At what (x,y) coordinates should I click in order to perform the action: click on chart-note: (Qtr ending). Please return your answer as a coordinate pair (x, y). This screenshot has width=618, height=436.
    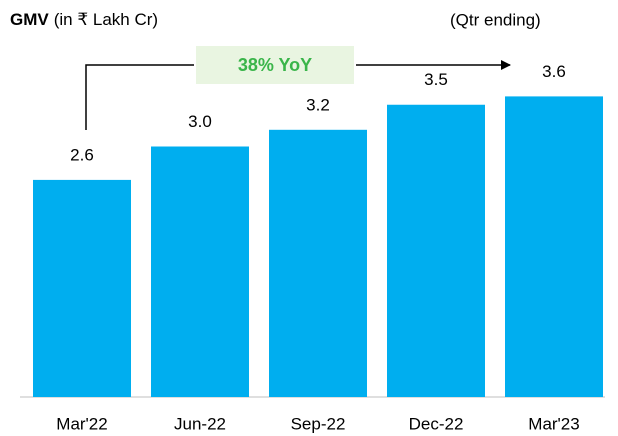
    Looking at the image, I should click on (495, 19).